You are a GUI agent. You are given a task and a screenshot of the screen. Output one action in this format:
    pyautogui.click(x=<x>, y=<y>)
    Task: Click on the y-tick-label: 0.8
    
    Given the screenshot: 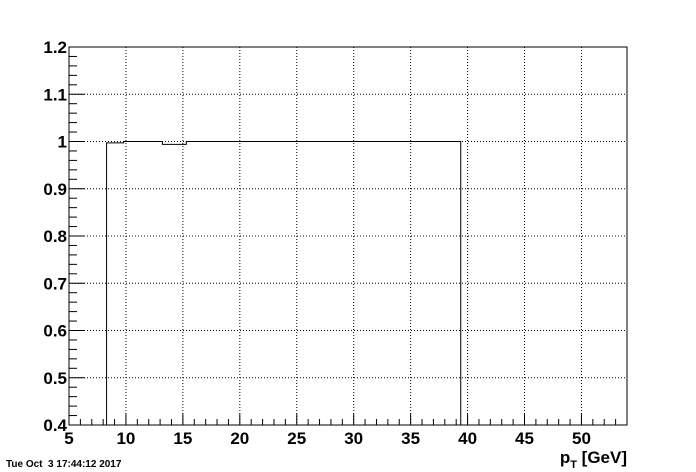 What is the action you would take?
    pyautogui.click(x=55, y=236)
    